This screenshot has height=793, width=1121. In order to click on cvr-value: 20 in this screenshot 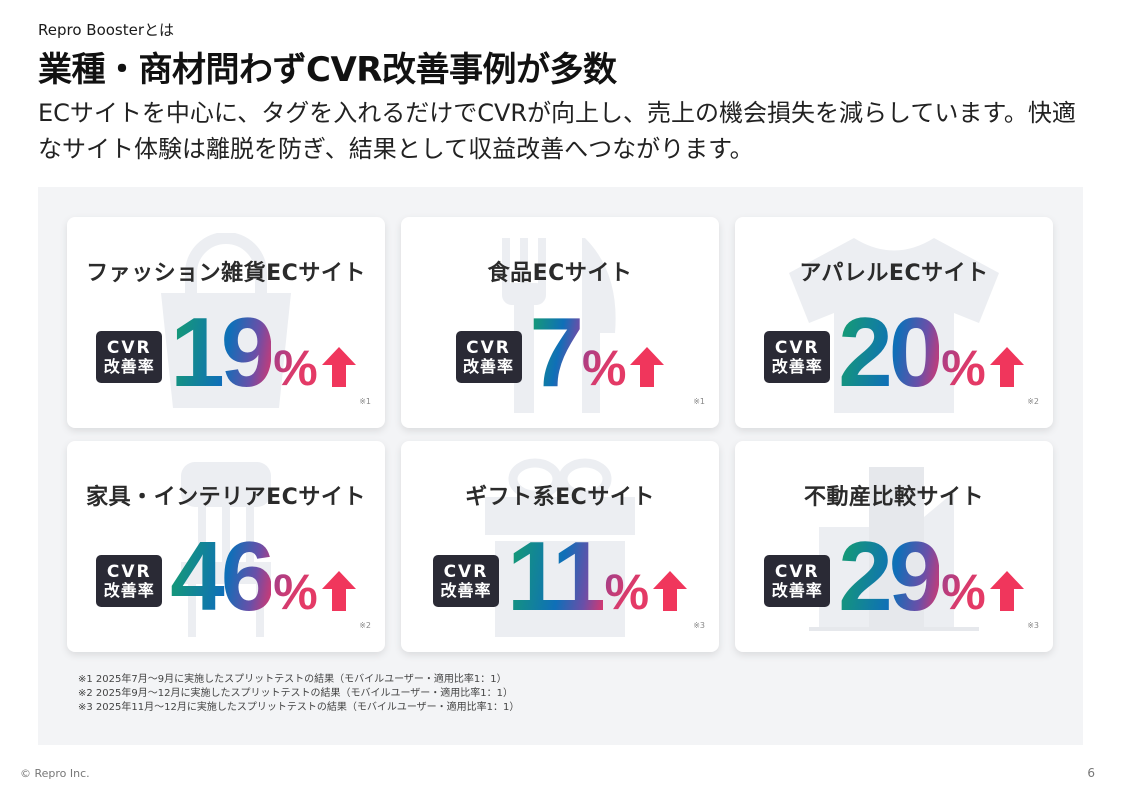, I will do `click(890, 352)`.